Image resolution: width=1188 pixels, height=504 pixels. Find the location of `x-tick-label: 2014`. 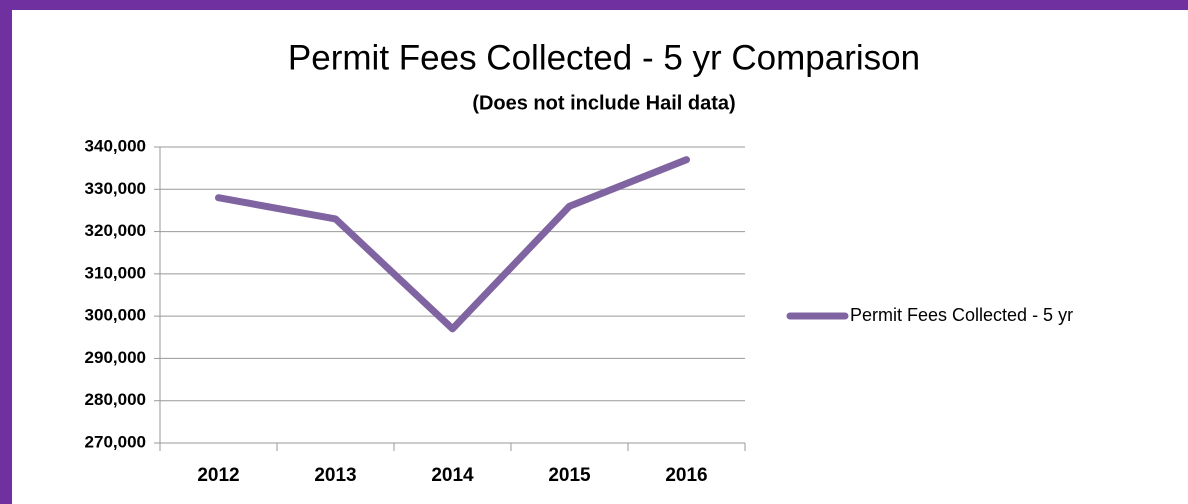

x-tick-label: 2014 is located at coordinates (452, 475).